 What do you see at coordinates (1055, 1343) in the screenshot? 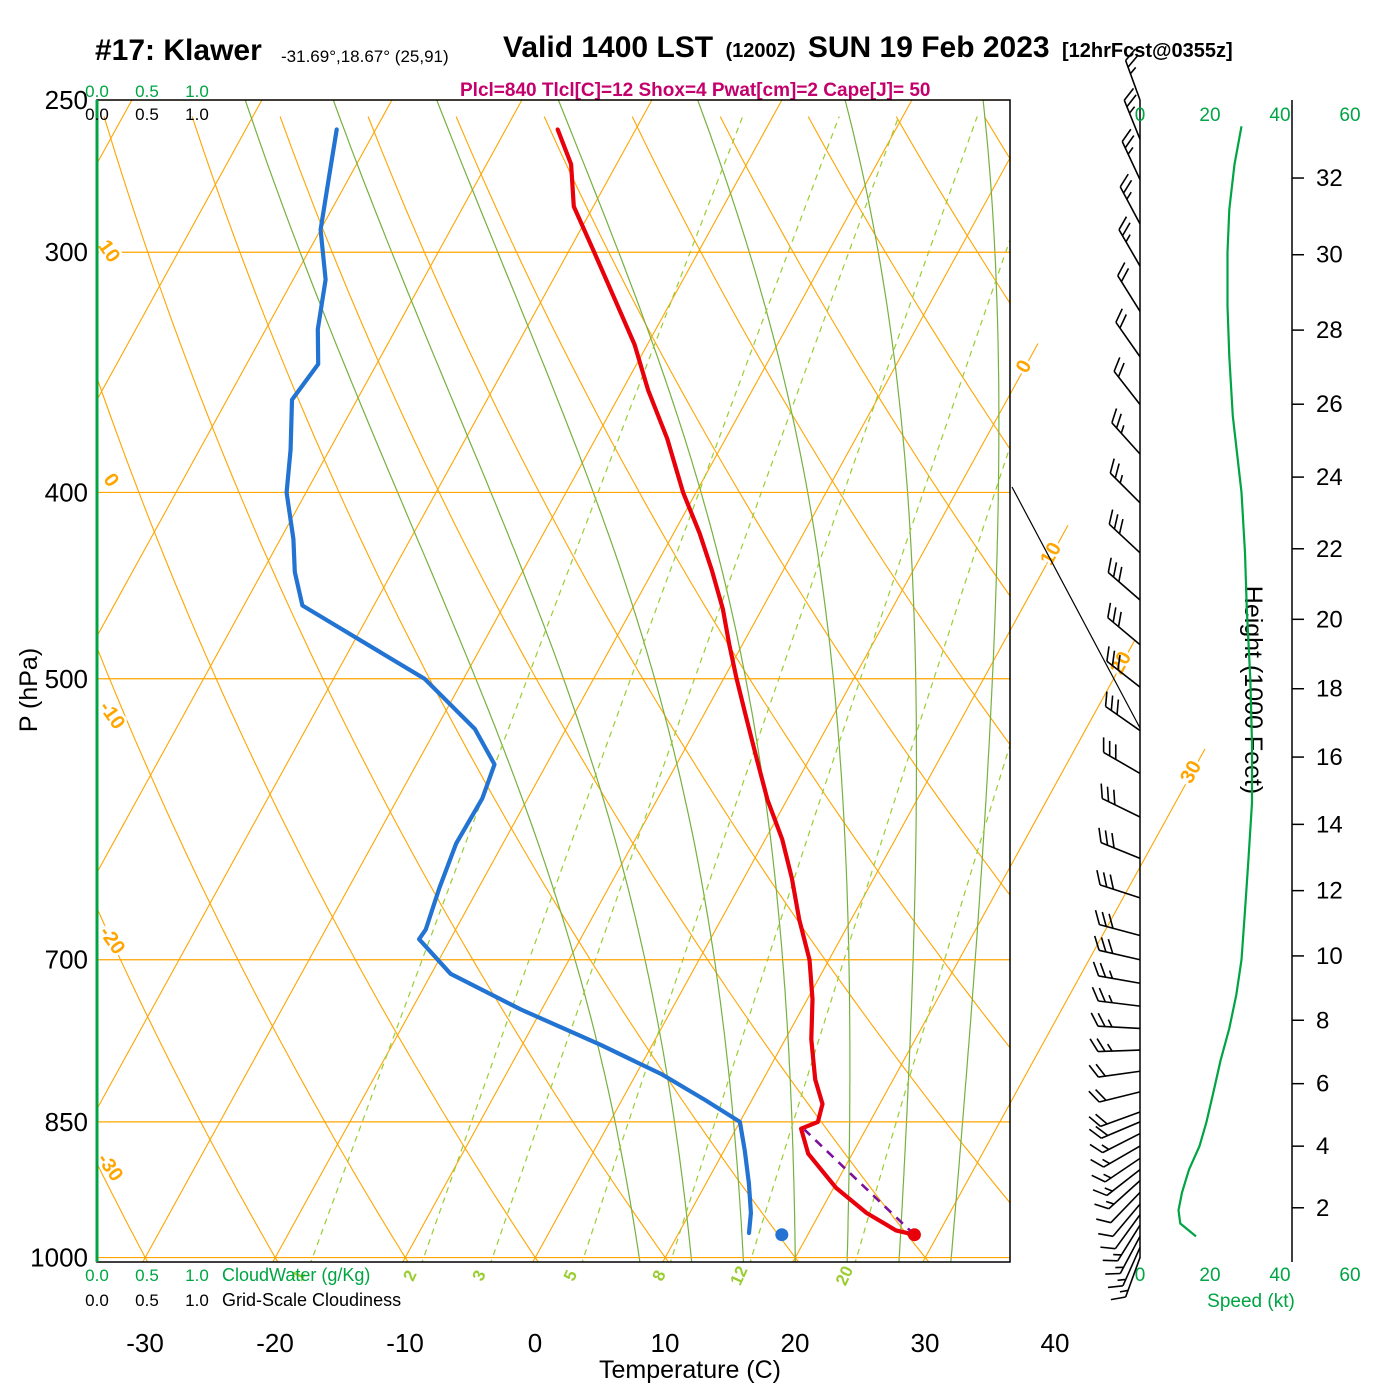
I see `temperature-tick-label: 40` at bounding box center [1055, 1343].